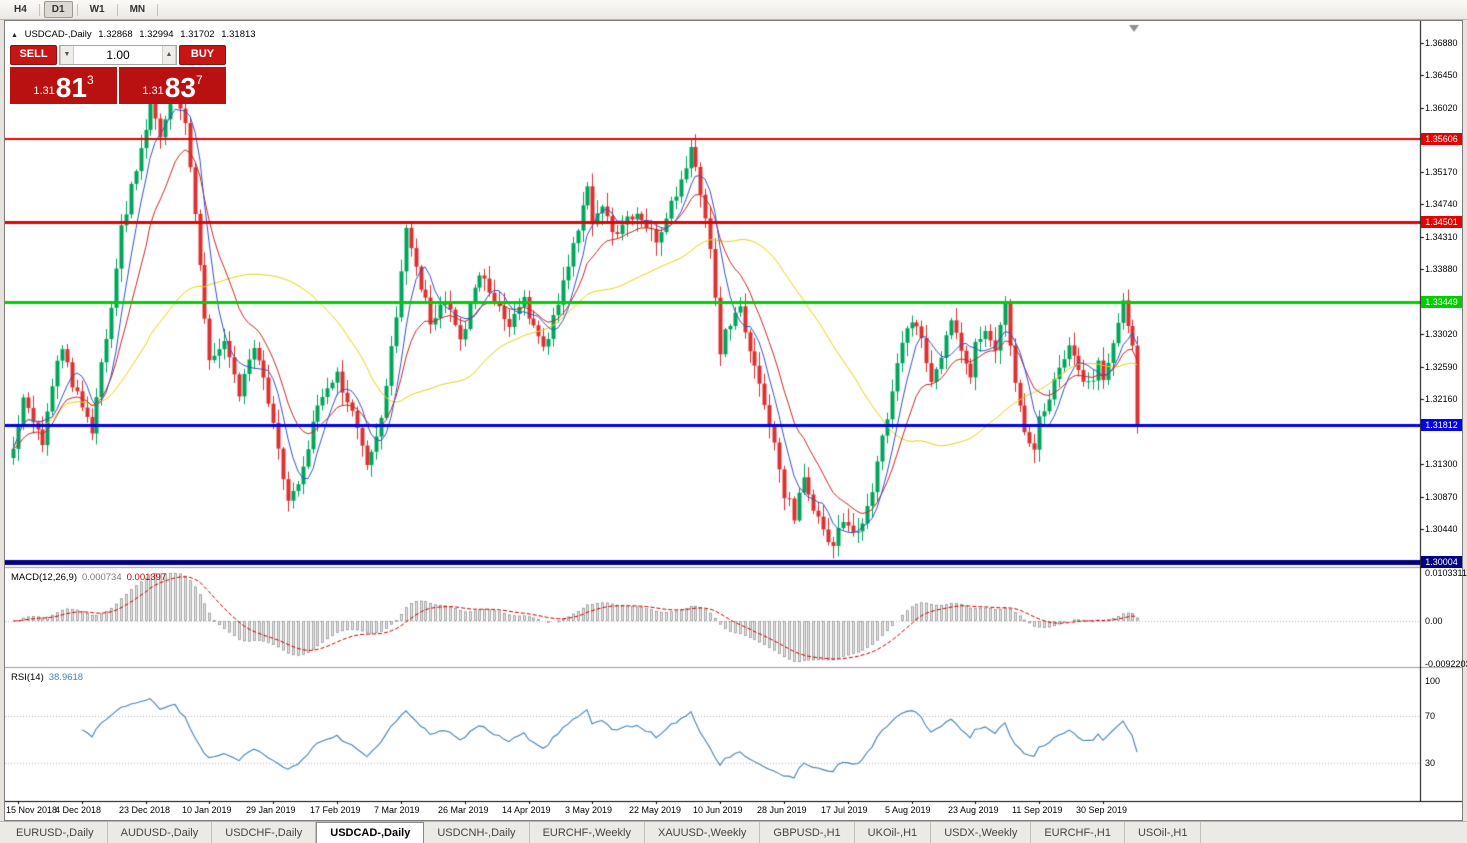 The image size is (1467, 843). Describe the element at coordinates (1441, 366) in the screenshot. I see `price-tick-label: 1.32590` at that location.